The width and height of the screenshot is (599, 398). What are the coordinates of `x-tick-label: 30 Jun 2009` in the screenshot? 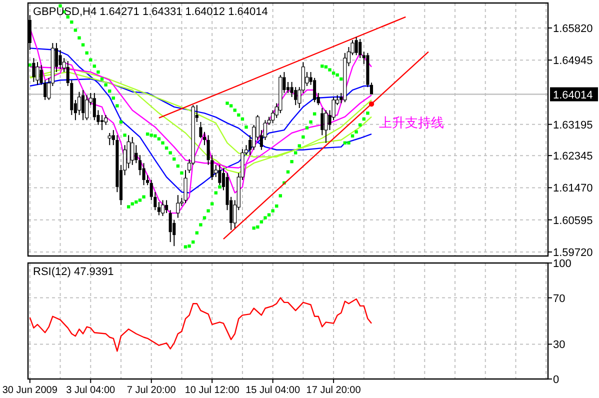 It's located at (30, 390).